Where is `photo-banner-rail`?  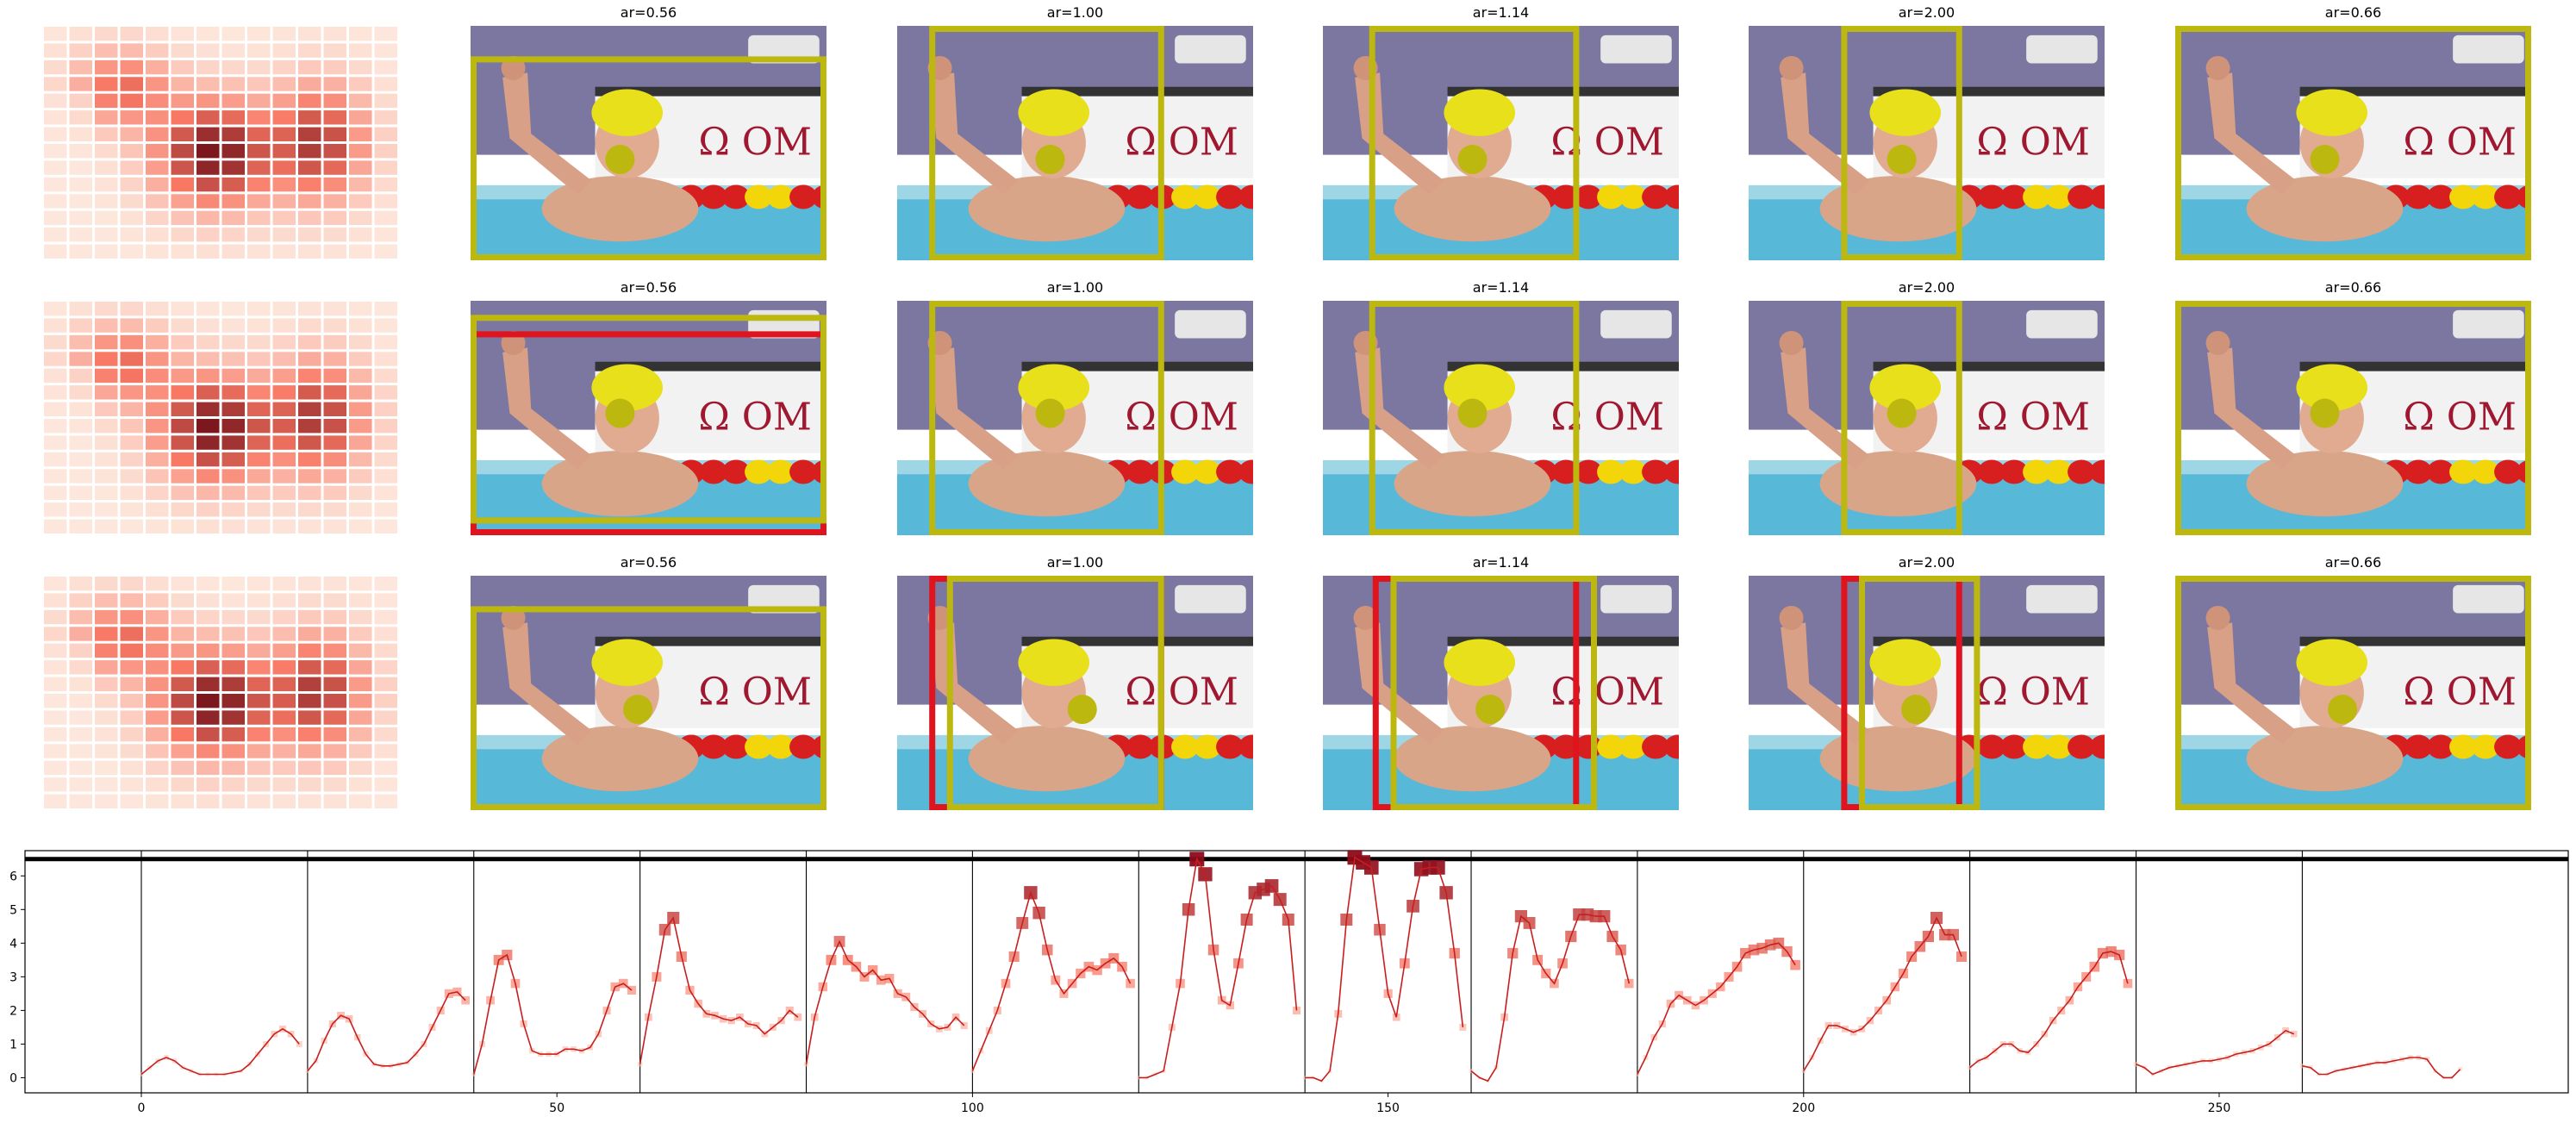
photo-banner-rail is located at coordinates (710, 91).